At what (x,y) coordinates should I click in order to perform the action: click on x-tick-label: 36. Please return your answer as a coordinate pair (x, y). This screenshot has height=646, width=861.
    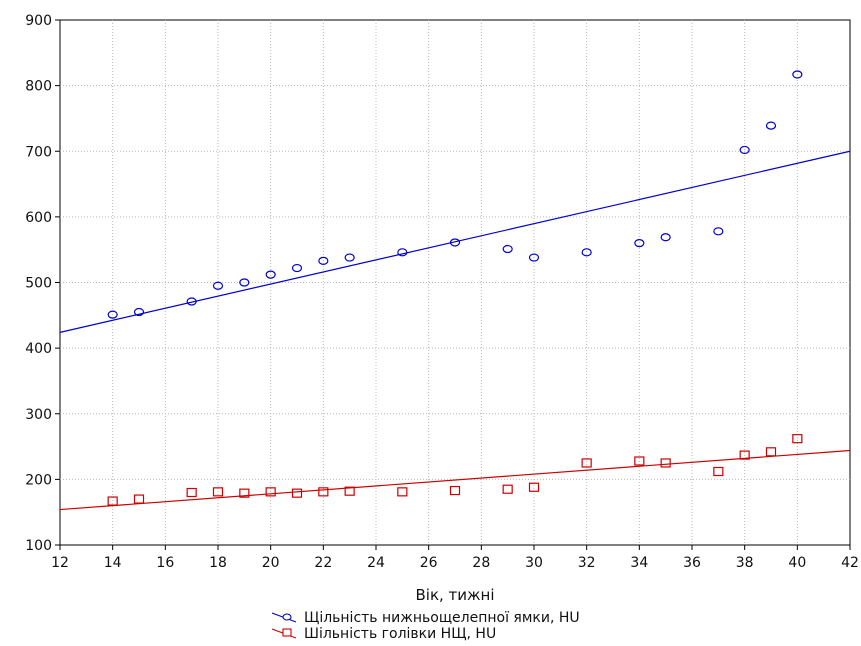
    Looking at the image, I should click on (692, 563).